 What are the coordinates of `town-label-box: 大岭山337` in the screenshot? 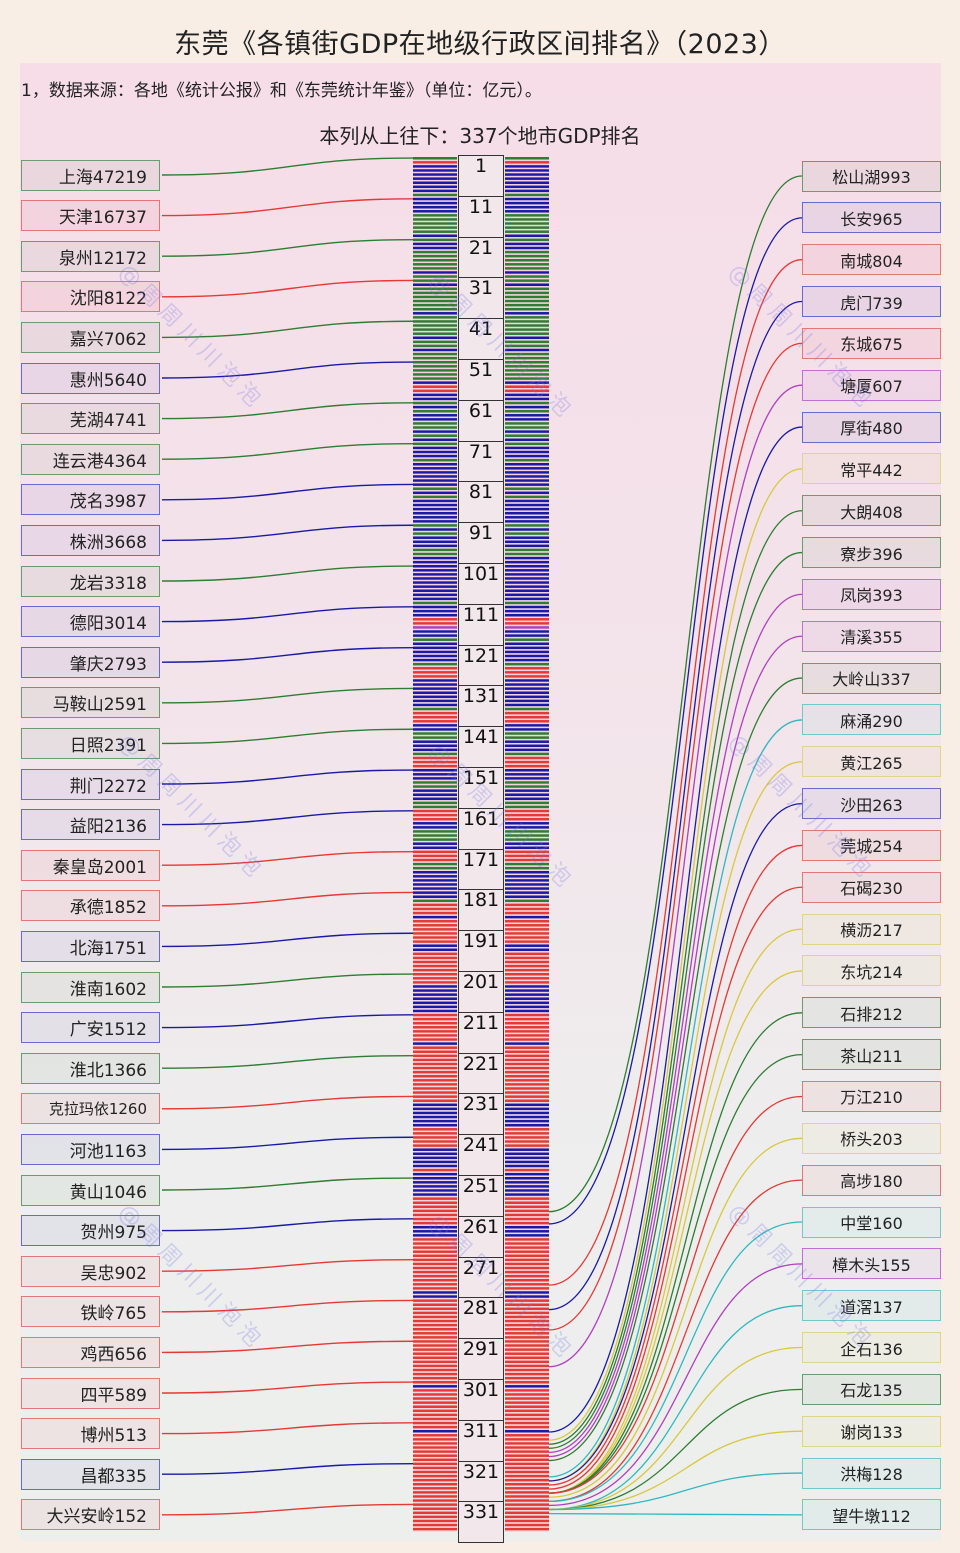 It's located at (871, 678).